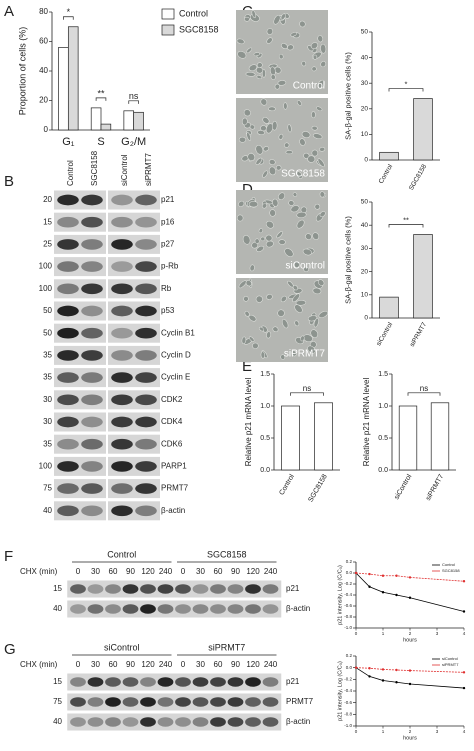 The image size is (474, 751). I want to click on blot-protein: p-Rb, so click(170, 266).